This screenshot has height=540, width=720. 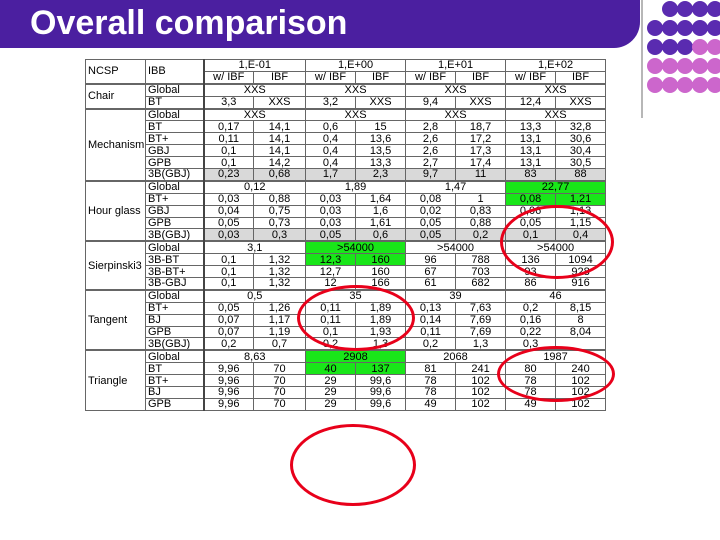 What do you see at coordinates (254, 186) in the screenshot?
I see `value-cell: 0,12` at bounding box center [254, 186].